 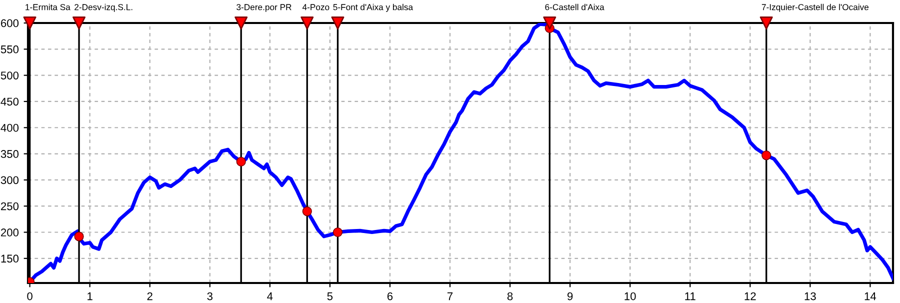 I want to click on x-tick-label: 5, so click(x=330, y=296).